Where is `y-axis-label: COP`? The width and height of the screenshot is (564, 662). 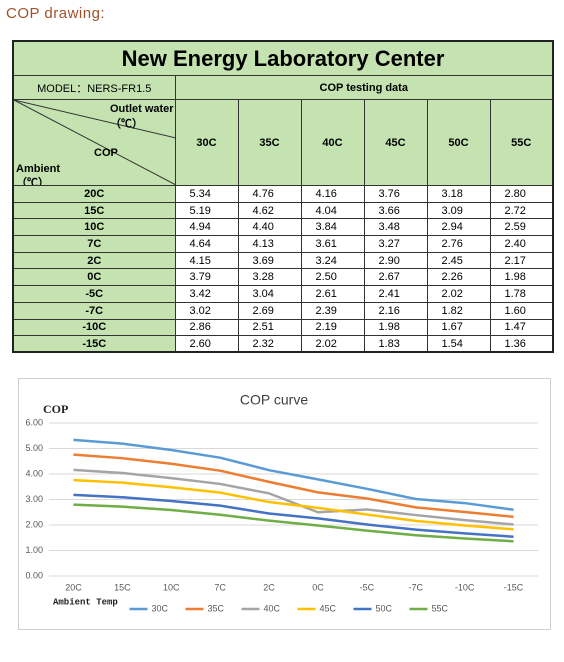 y-axis-label: COP is located at coordinates (55, 409).